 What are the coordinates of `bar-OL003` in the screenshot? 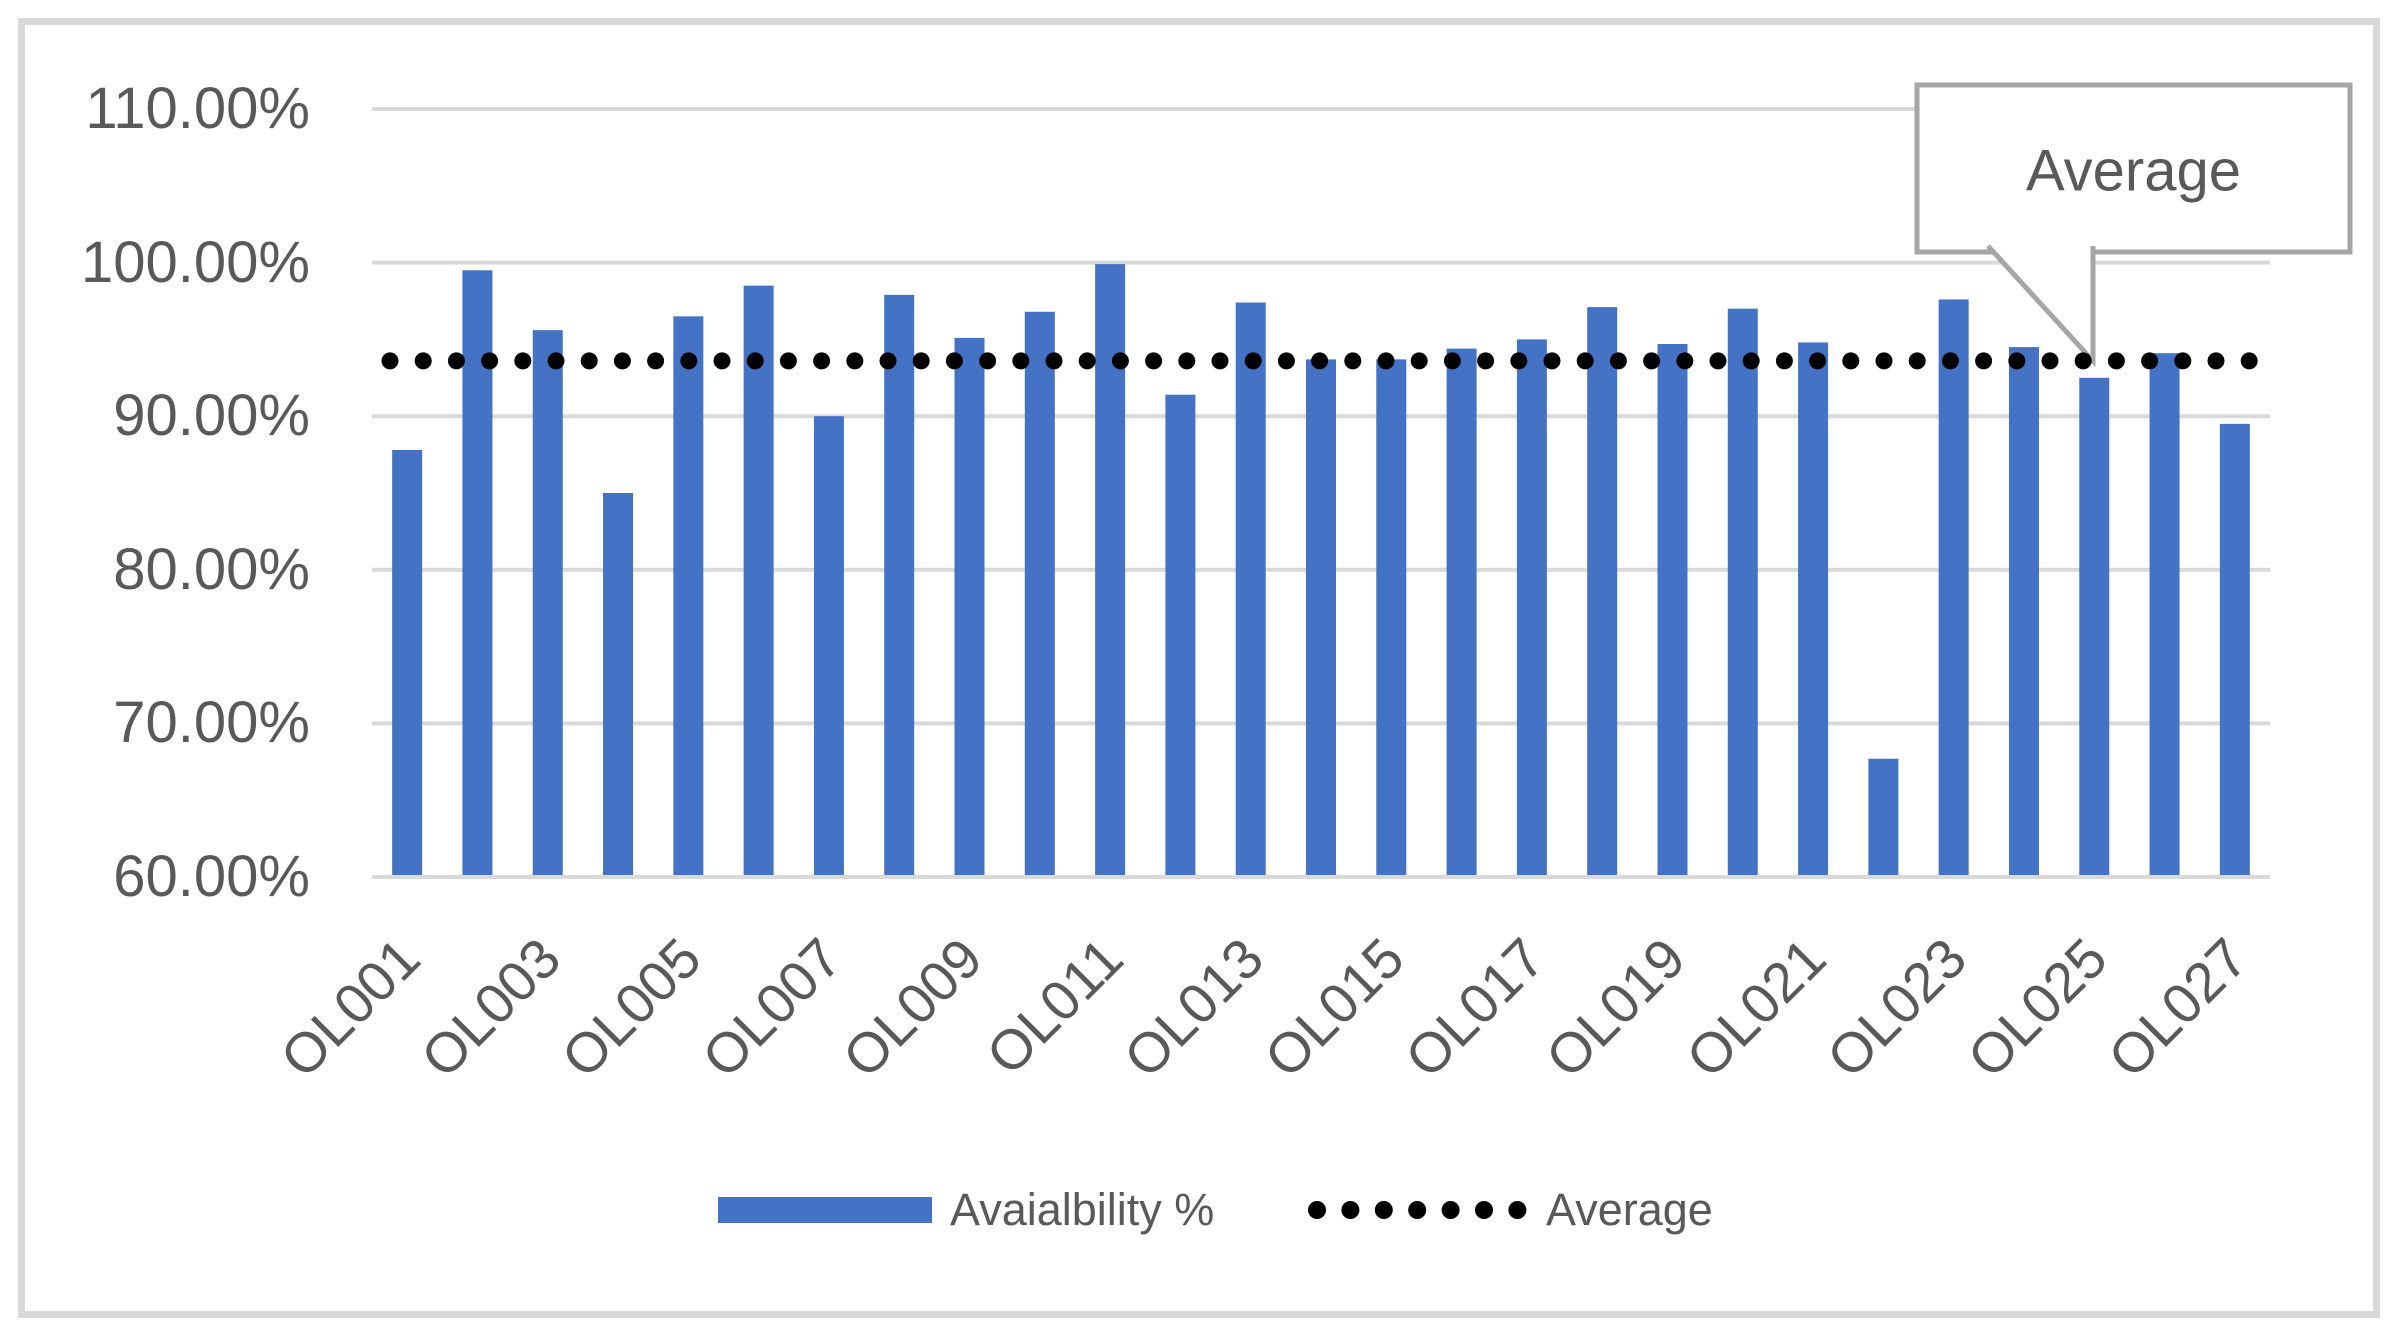 It's located at (547, 604).